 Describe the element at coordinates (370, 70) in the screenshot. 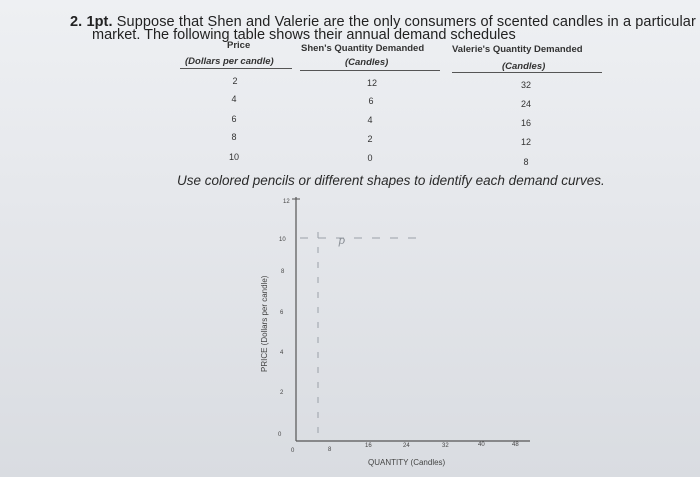

I see `shen-header-rule` at that location.